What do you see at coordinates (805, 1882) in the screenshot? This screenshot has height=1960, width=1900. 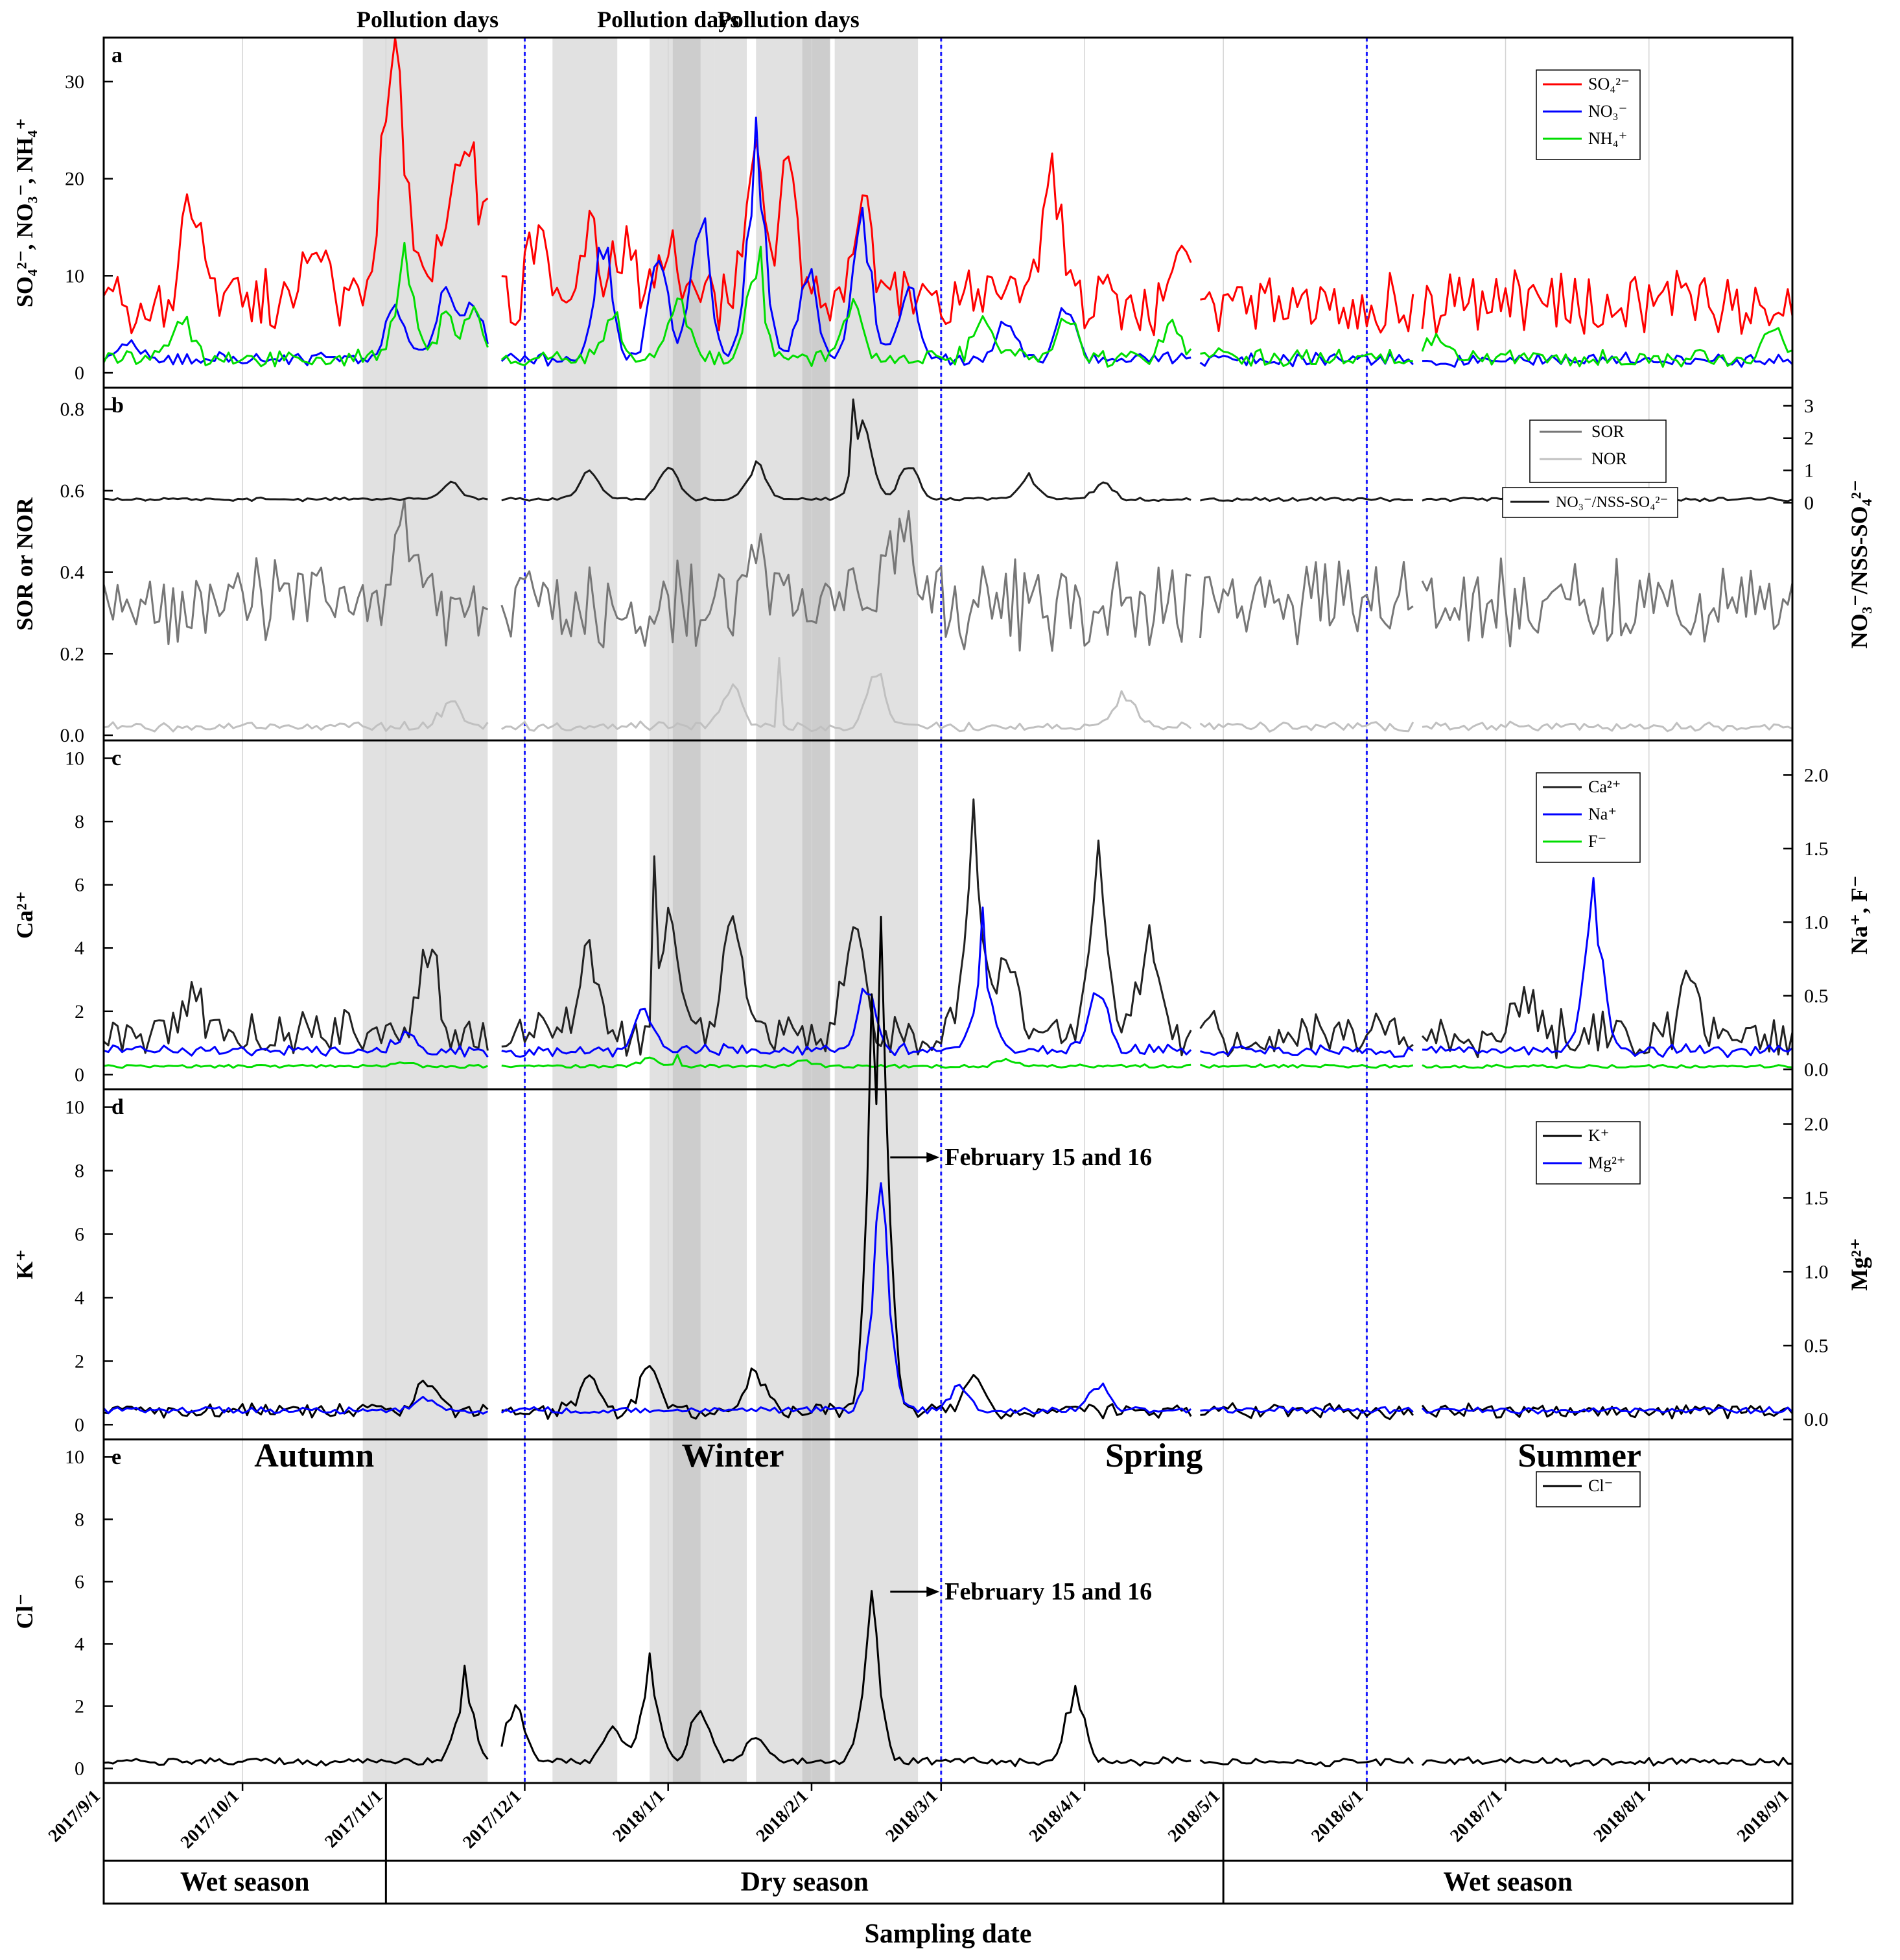 I see `wetdry-label-1: Dry season` at bounding box center [805, 1882].